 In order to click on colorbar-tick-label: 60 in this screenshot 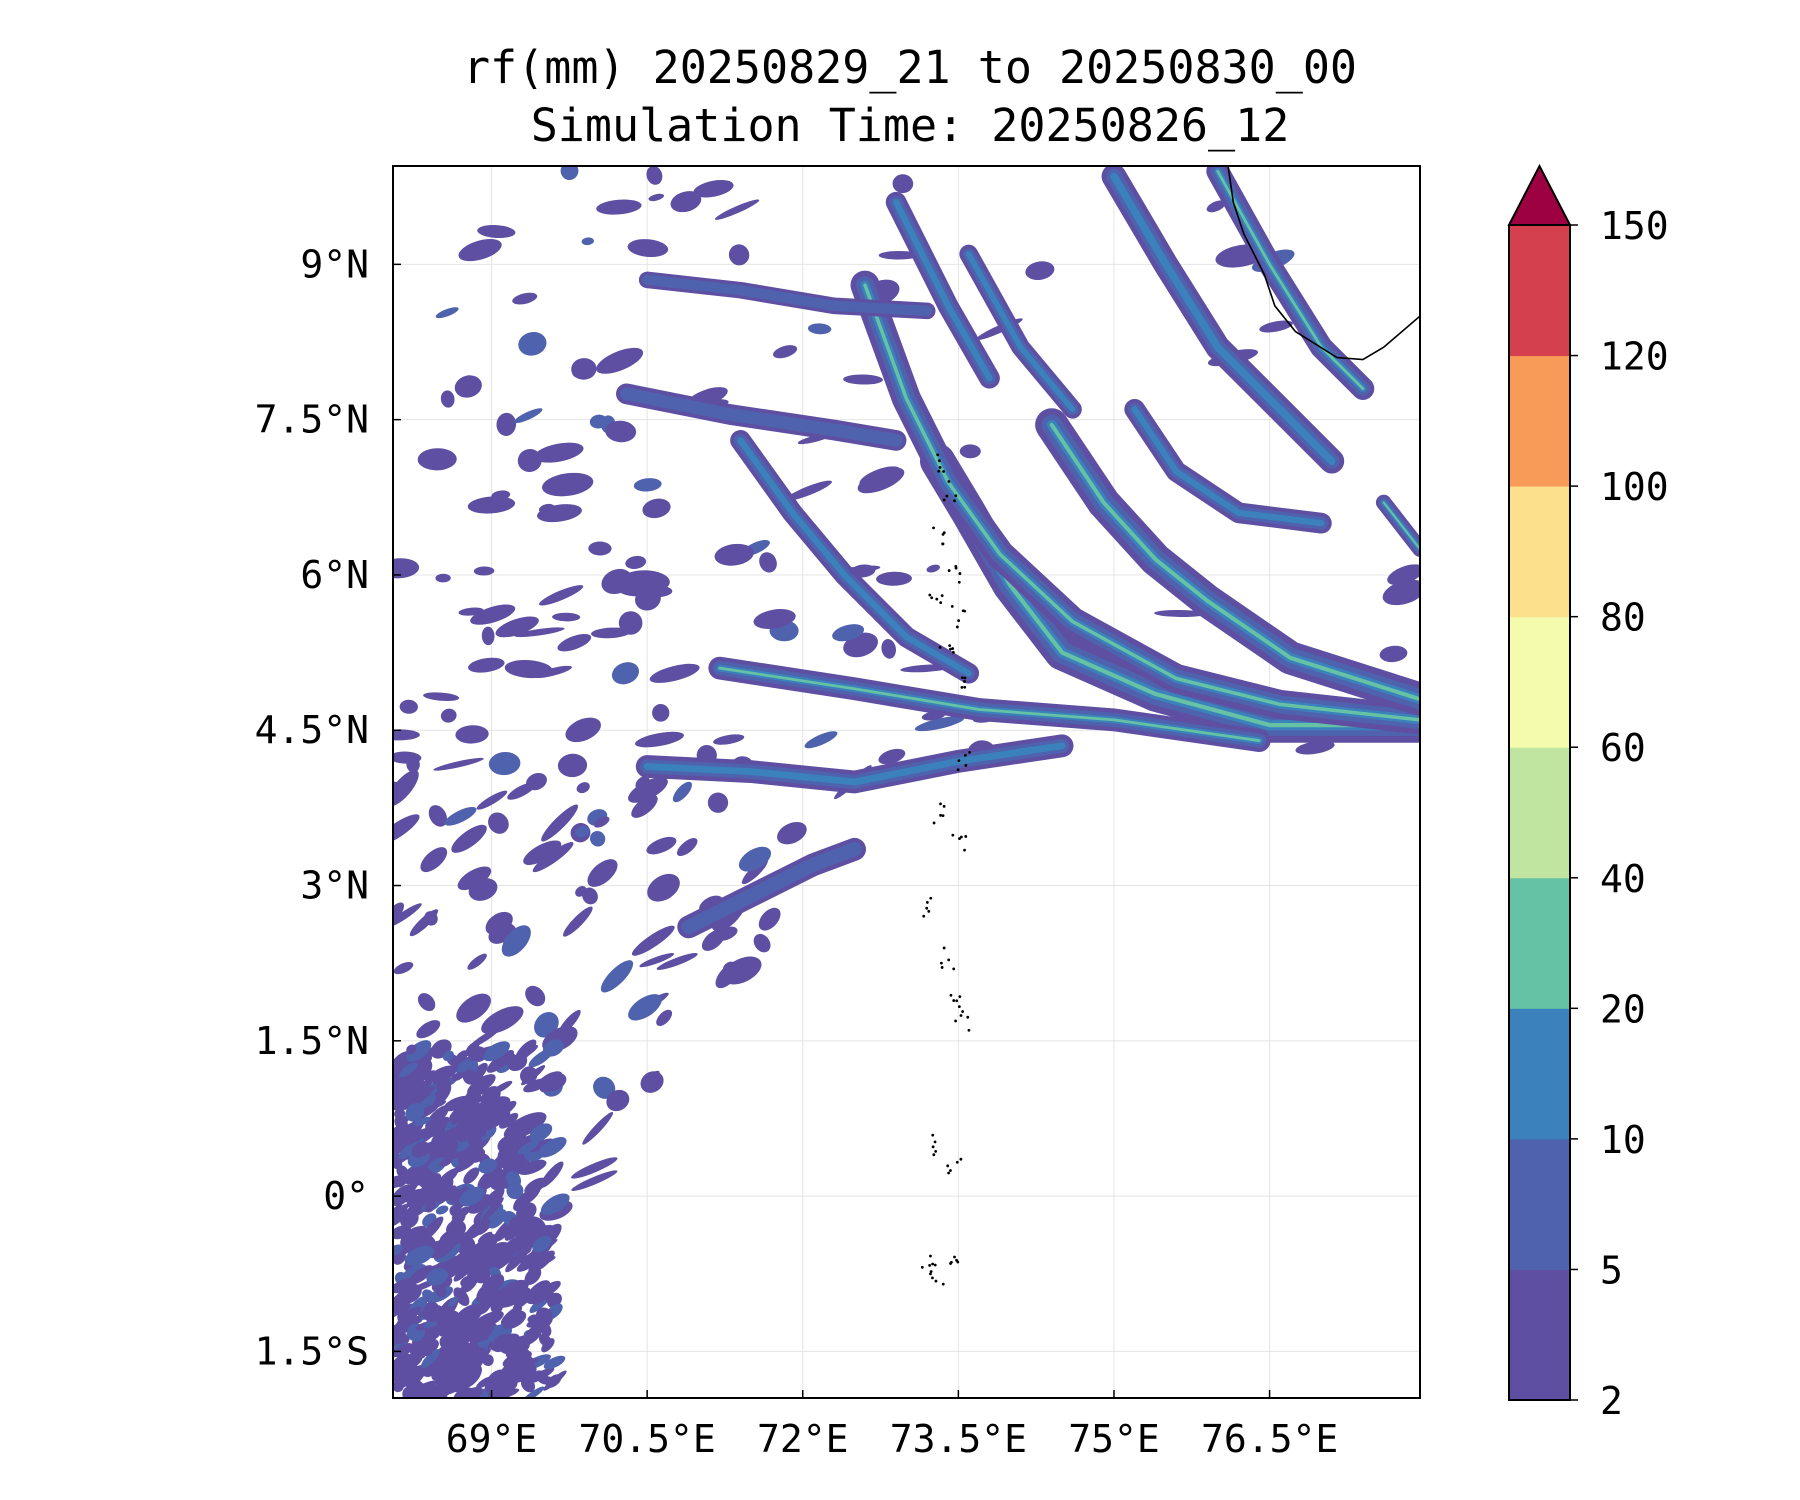, I will do `click(1623, 748)`.